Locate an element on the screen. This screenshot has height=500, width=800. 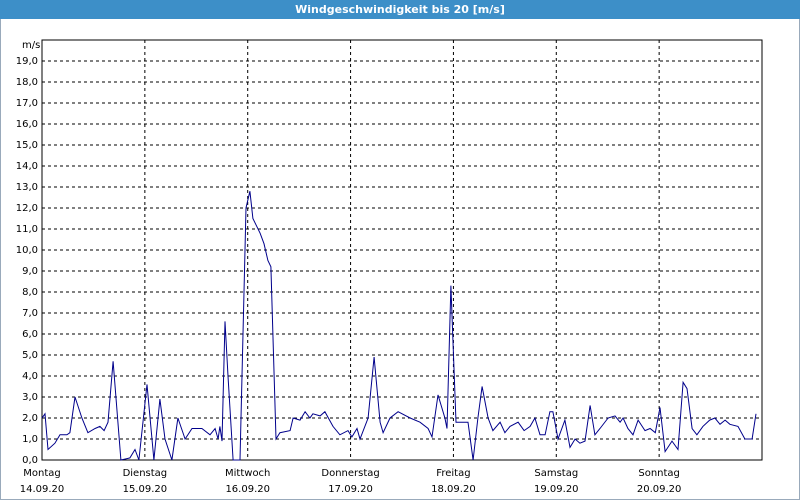
x-tick-label: Sonntag is located at coordinates (659, 473).